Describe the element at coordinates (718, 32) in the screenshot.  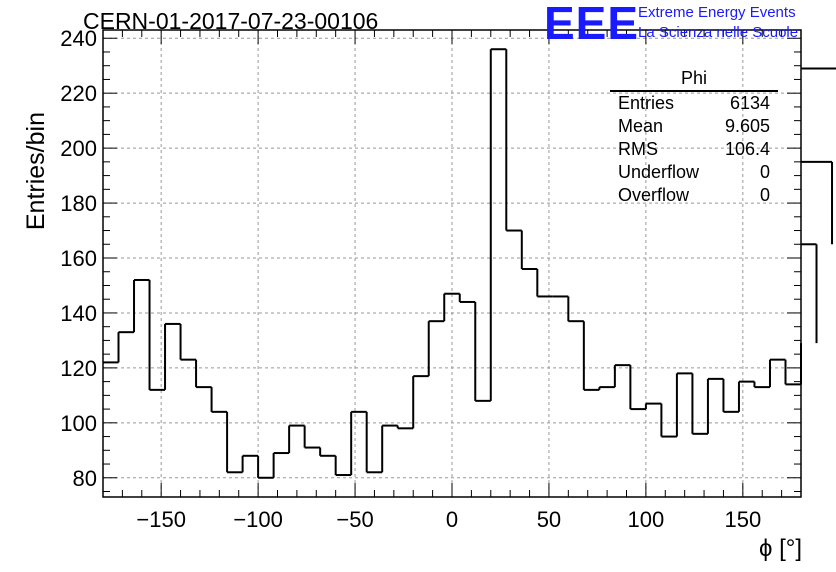
I see `logo-line-2: La Scienza nelle Scuole` at that location.